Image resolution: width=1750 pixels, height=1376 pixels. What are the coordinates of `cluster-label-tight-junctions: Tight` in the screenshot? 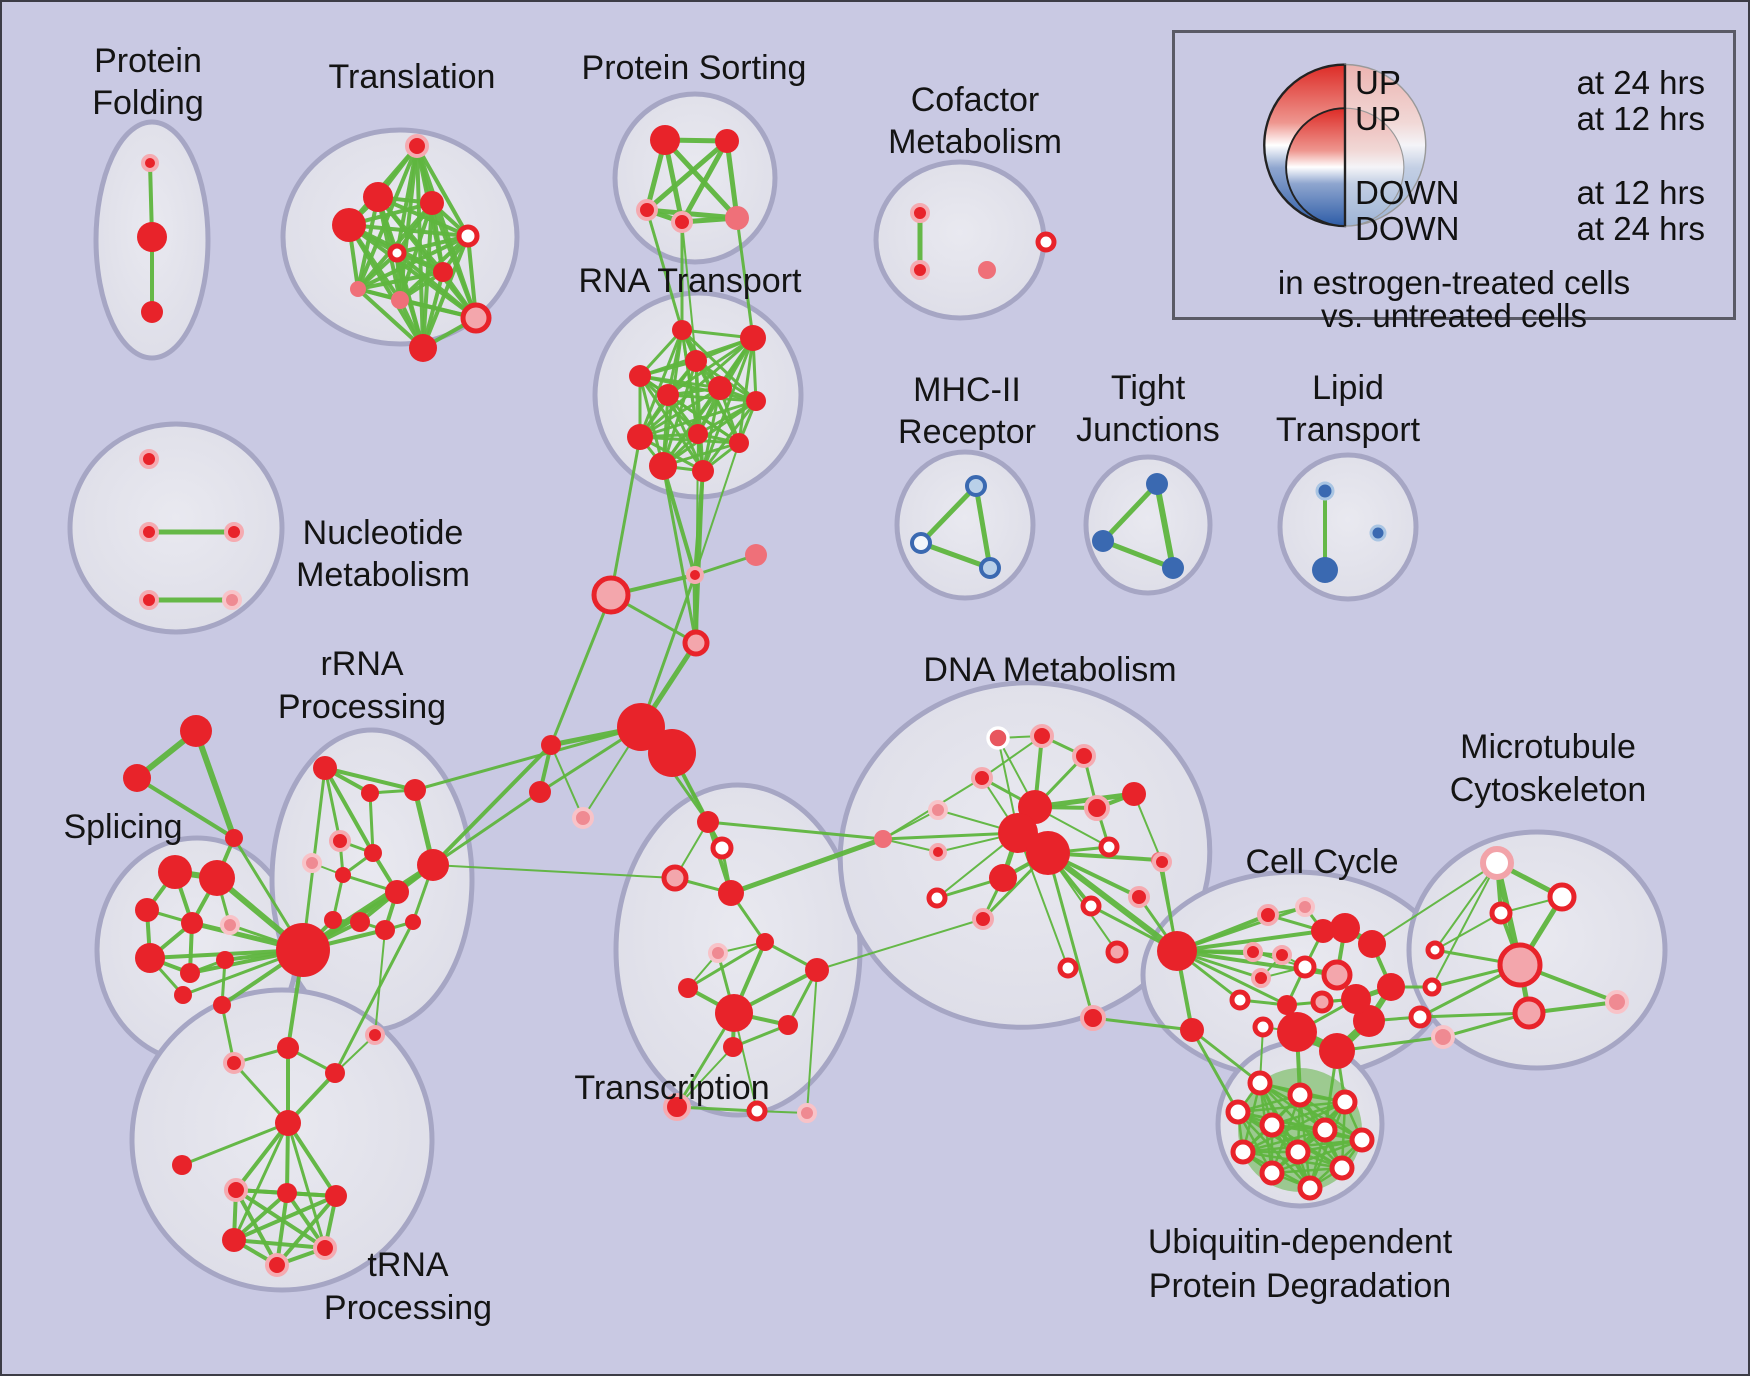 It's located at (1148, 388).